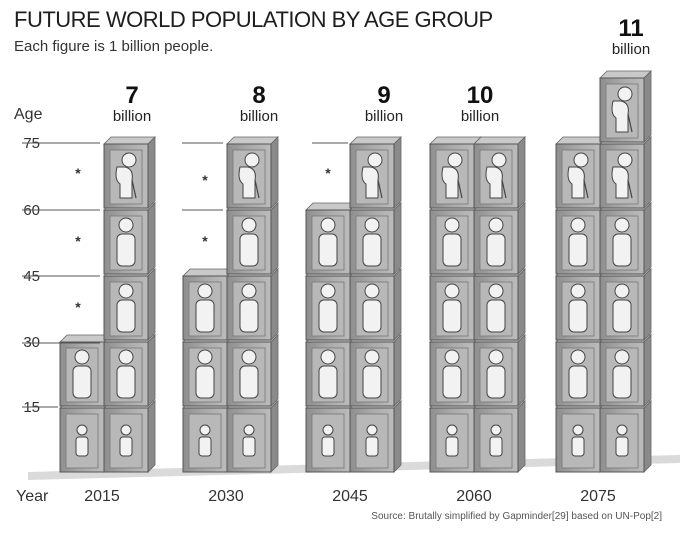  Describe the element at coordinates (253, 19) in the screenshot. I see `chart-title: FUTURE WORLD POPULATION BY AGE GROUP` at that location.